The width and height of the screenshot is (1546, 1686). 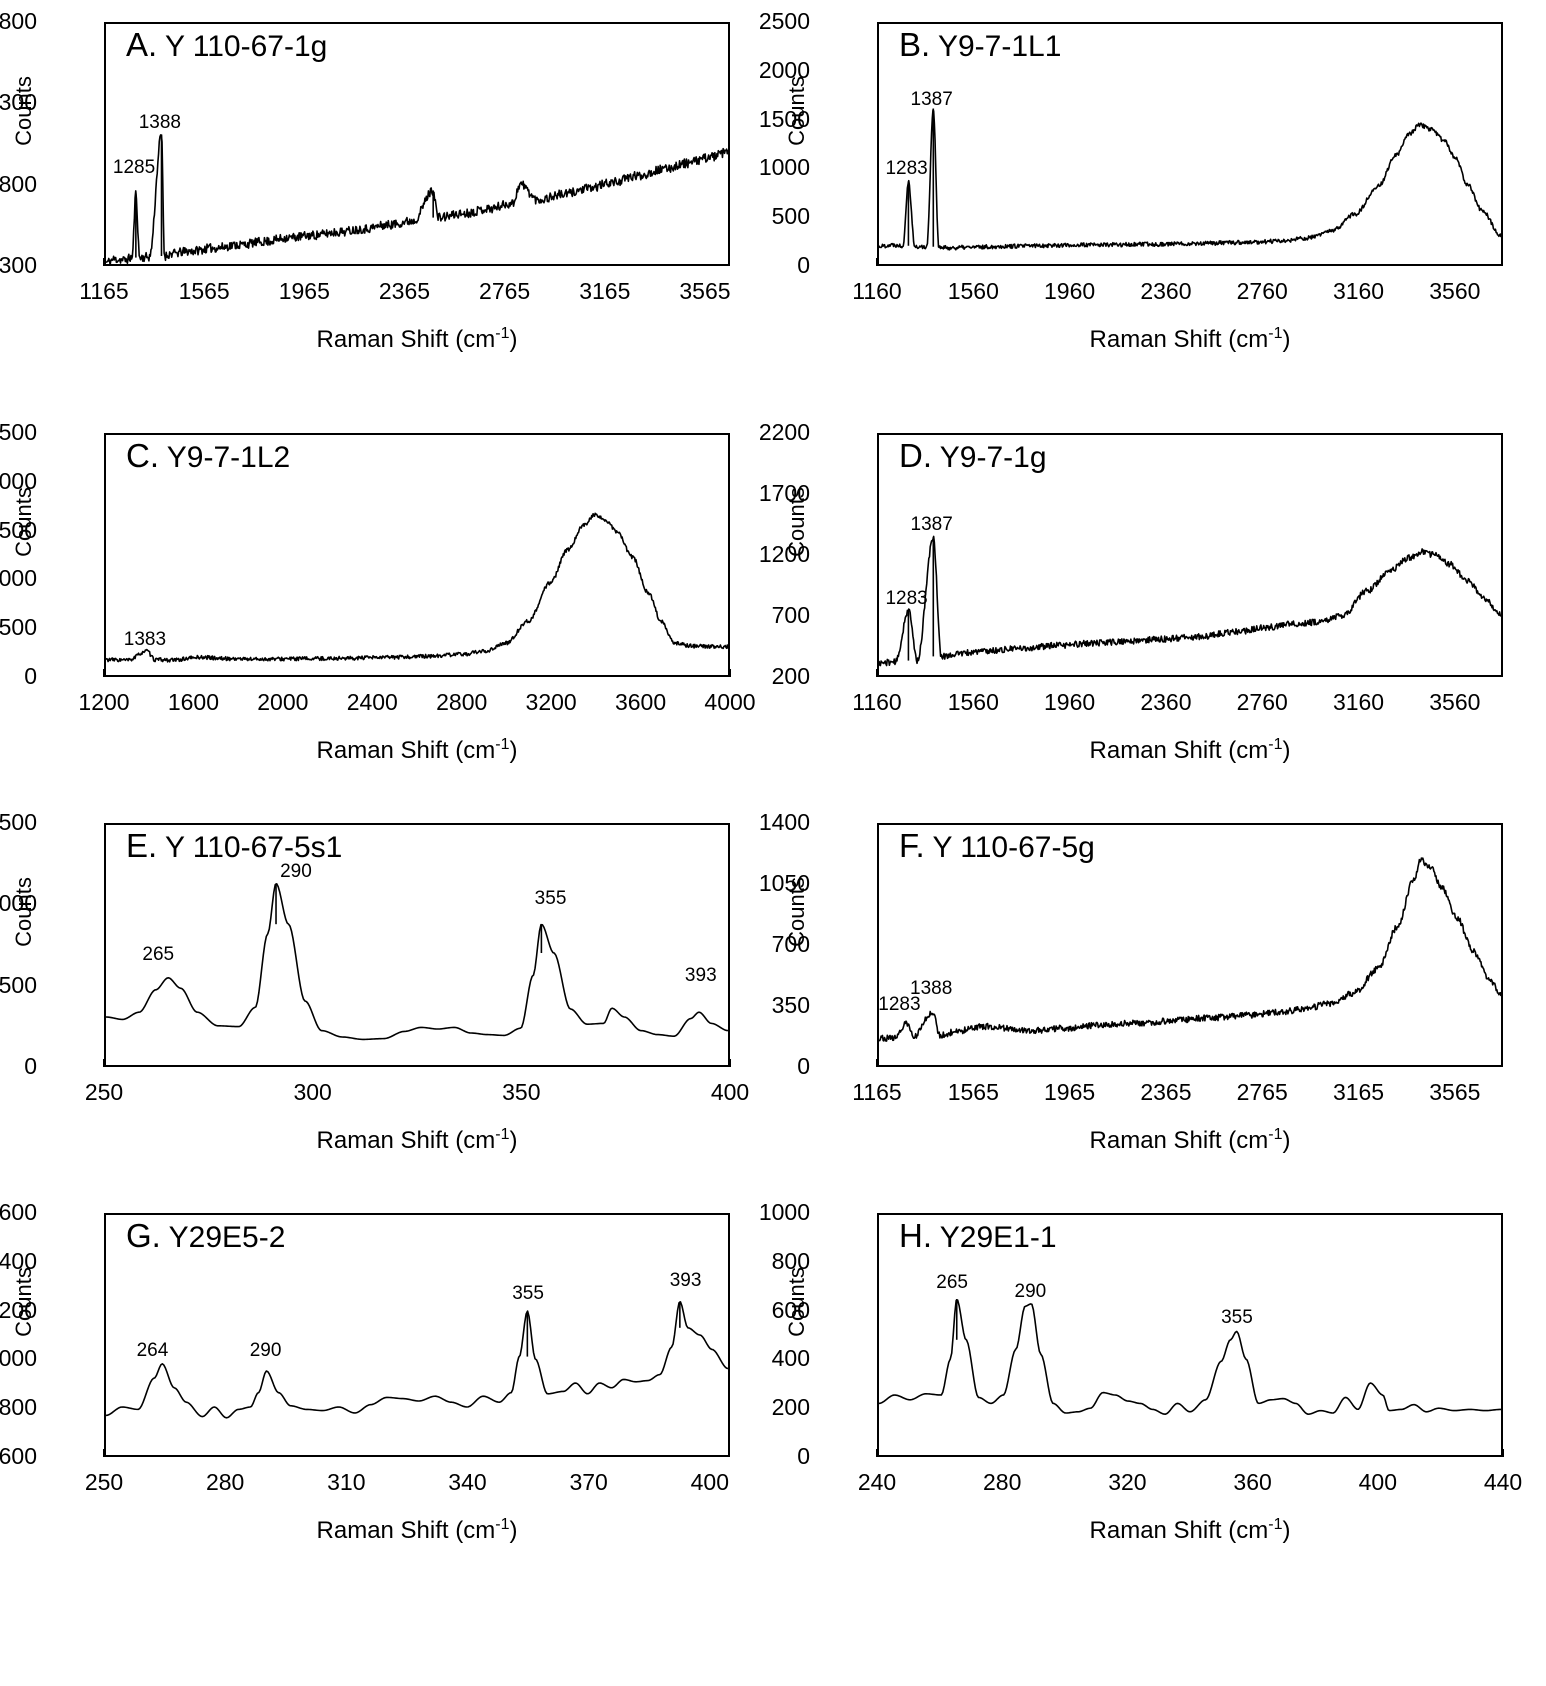 I want to click on x-tick-label: 3200, so click(x=551, y=702).